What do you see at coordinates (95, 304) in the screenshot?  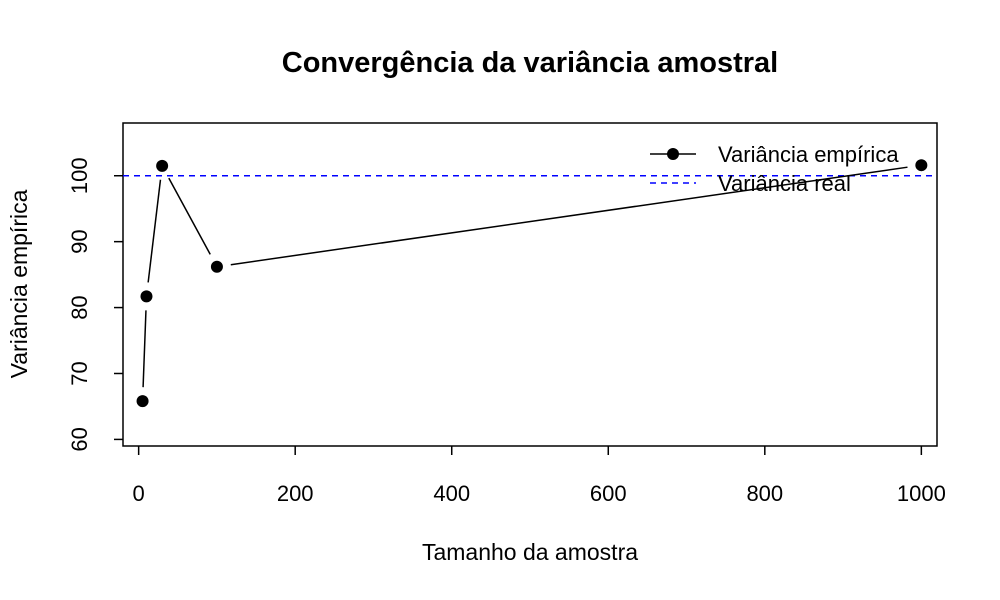 I see `y-axis: 60 70 80 90 100` at bounding box center [95, 304].